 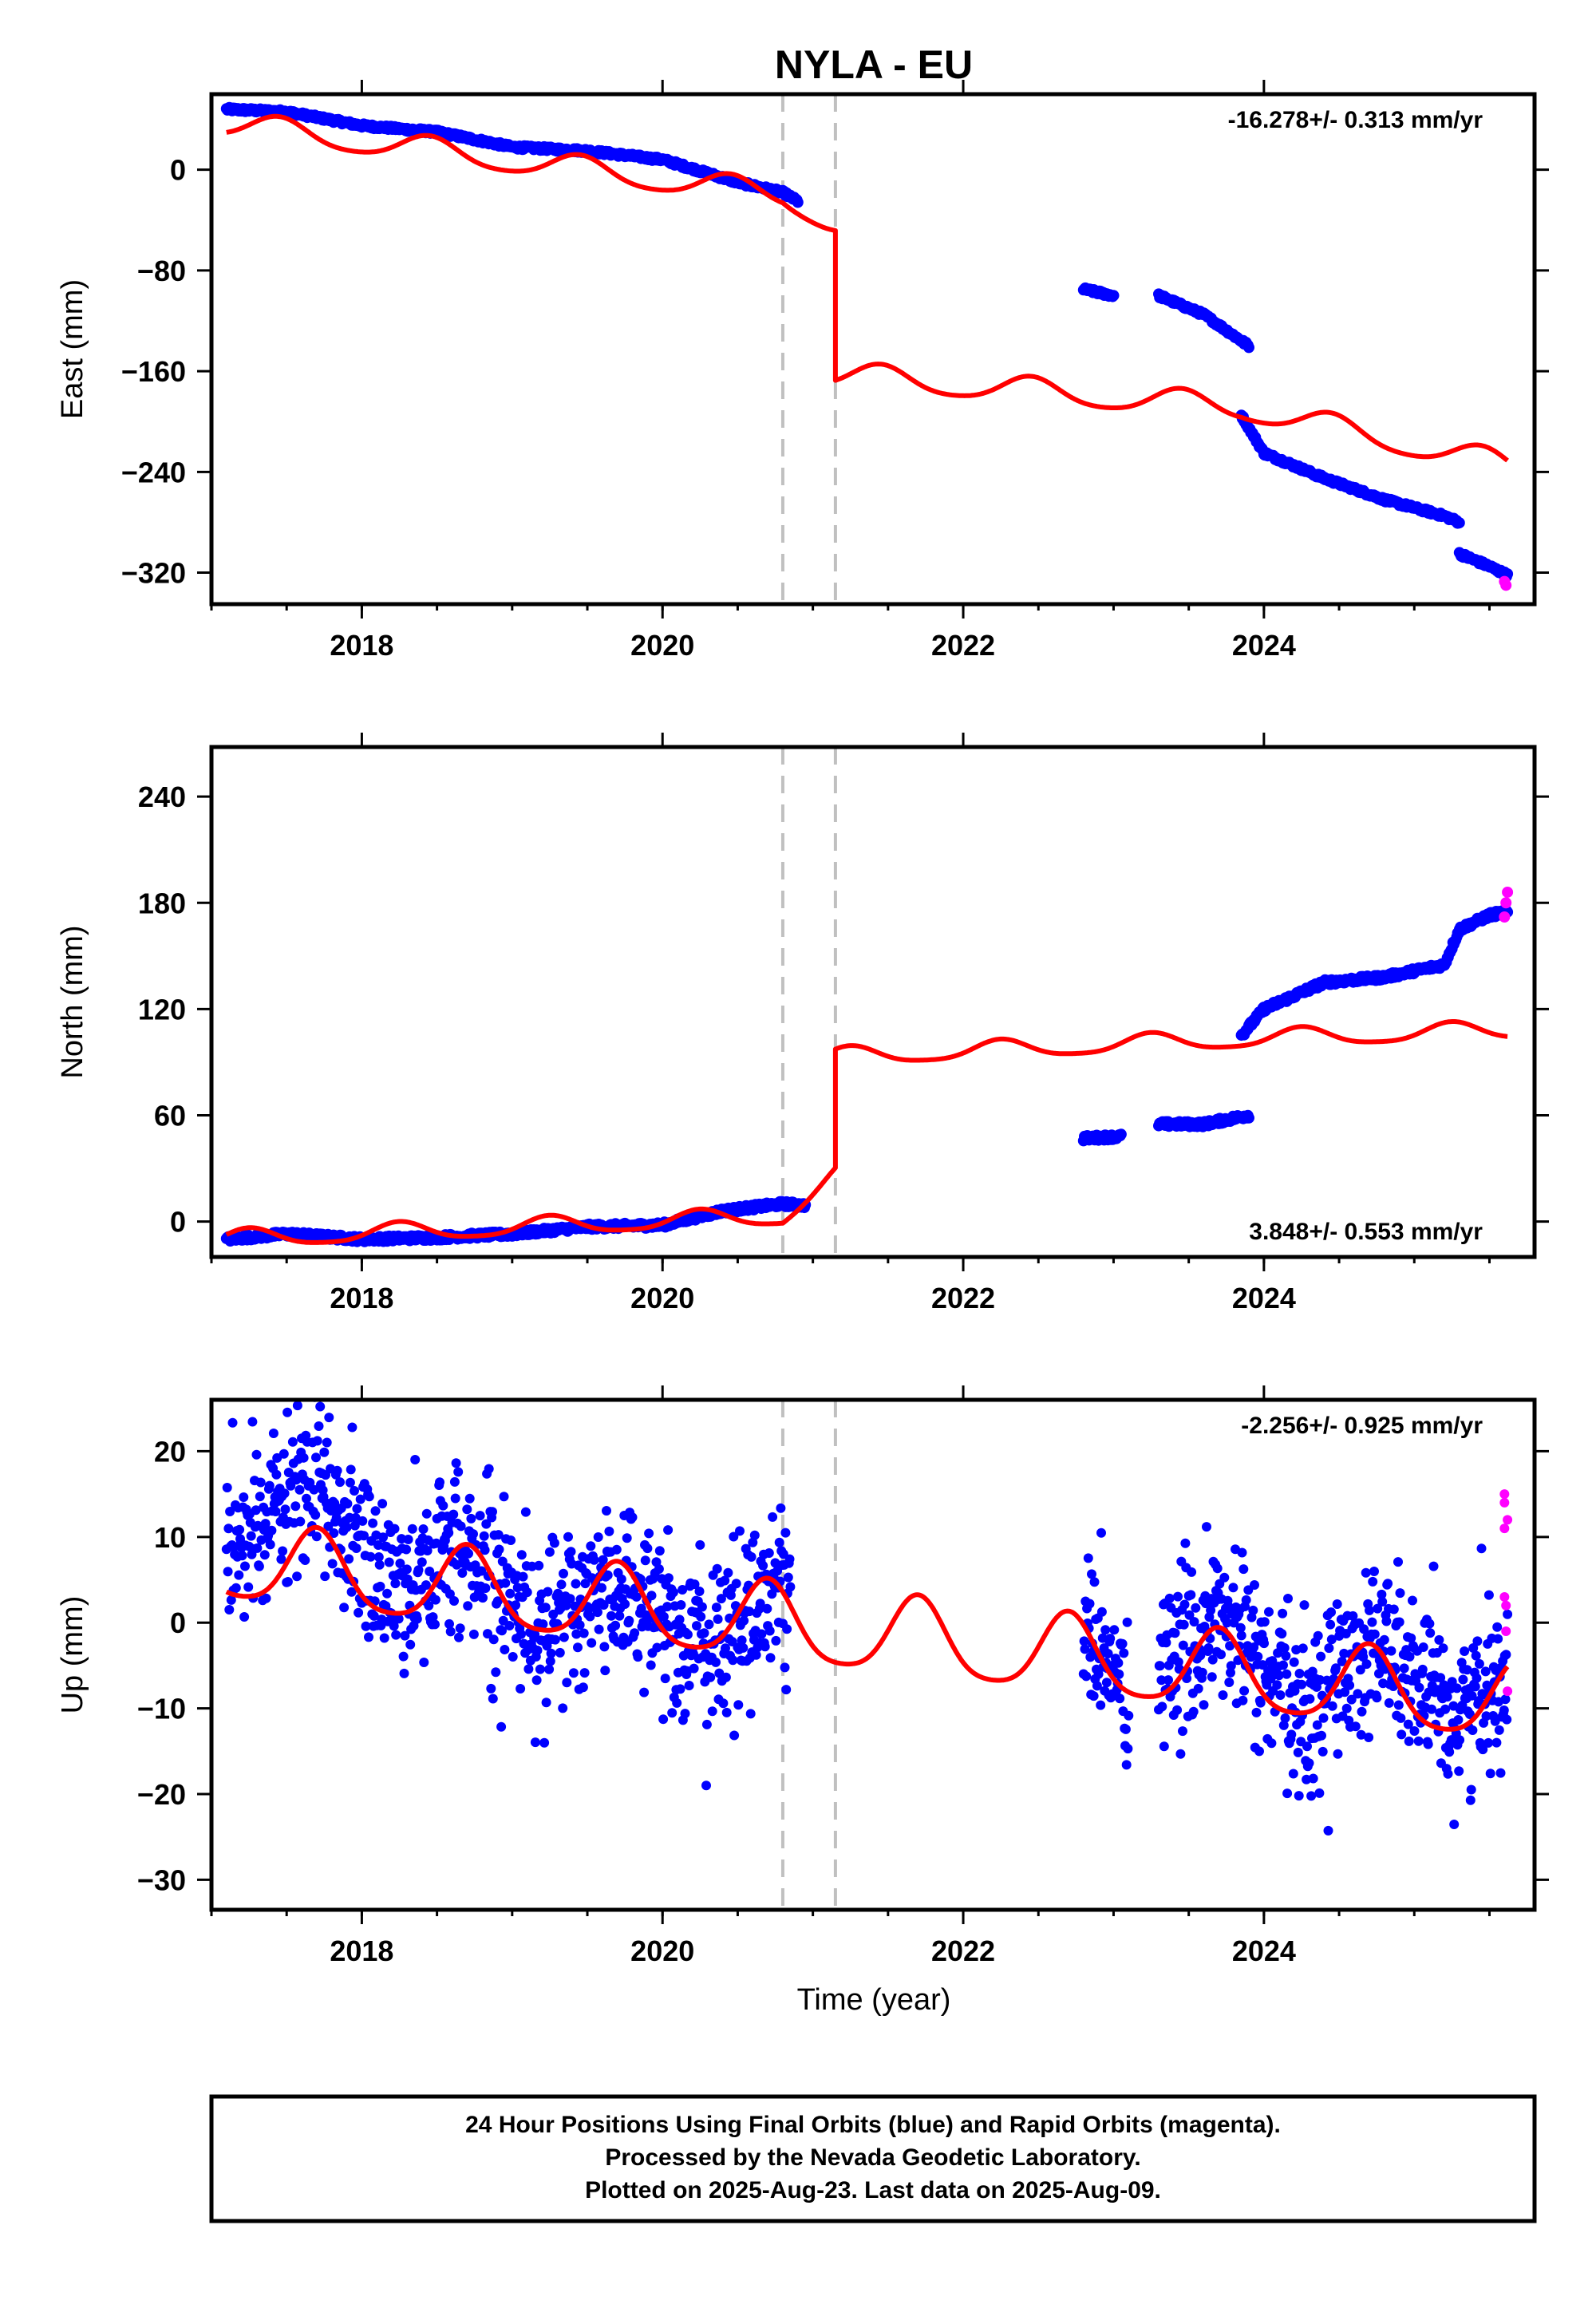 I want to click on north-model-curve, so click(x=867, y=1132).